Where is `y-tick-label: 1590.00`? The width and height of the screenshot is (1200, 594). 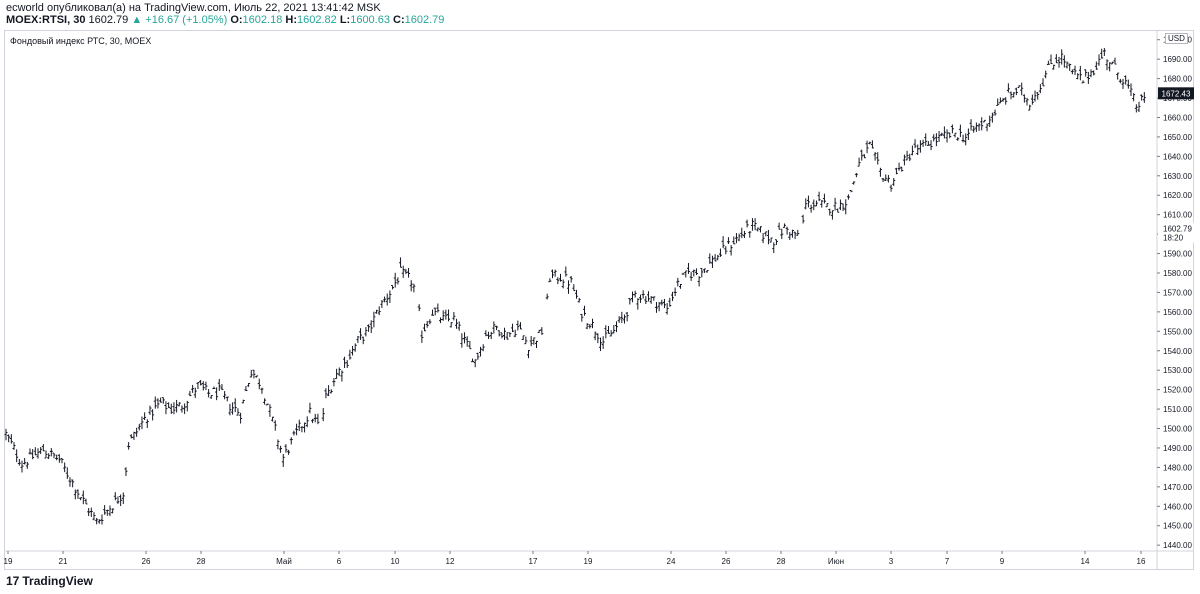
y-tick-label: 1590.00 is located at coordinates (1177, 254).